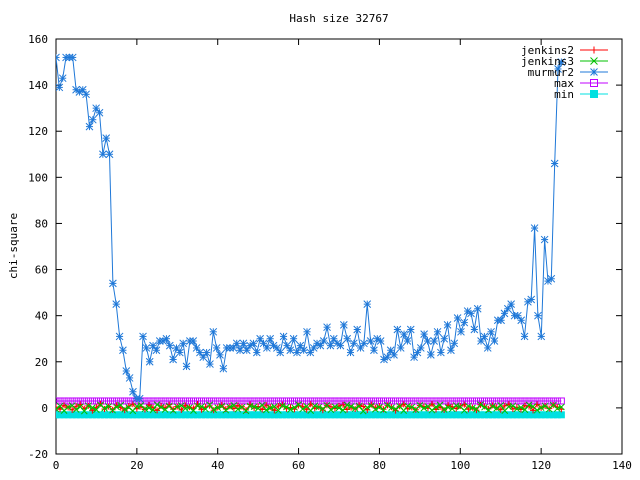 This screenshot has height=480, width=640. I want to click on x-tick-label: 120, so click(541, 465).